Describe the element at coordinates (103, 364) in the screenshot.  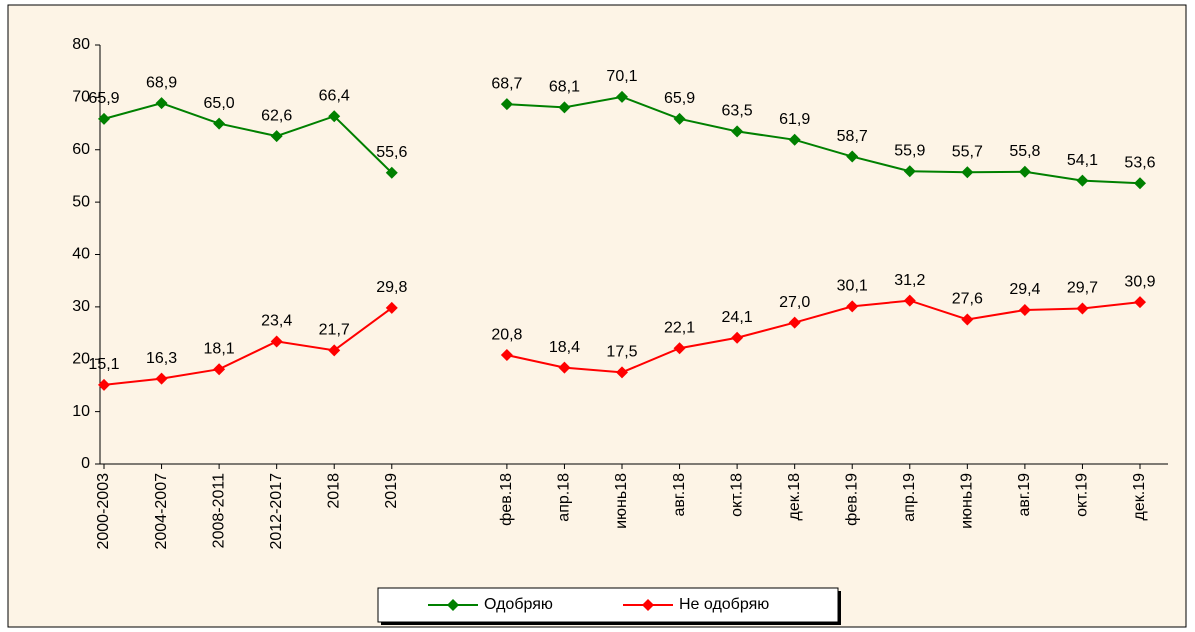
I see `data-label: 15,1` at that location.